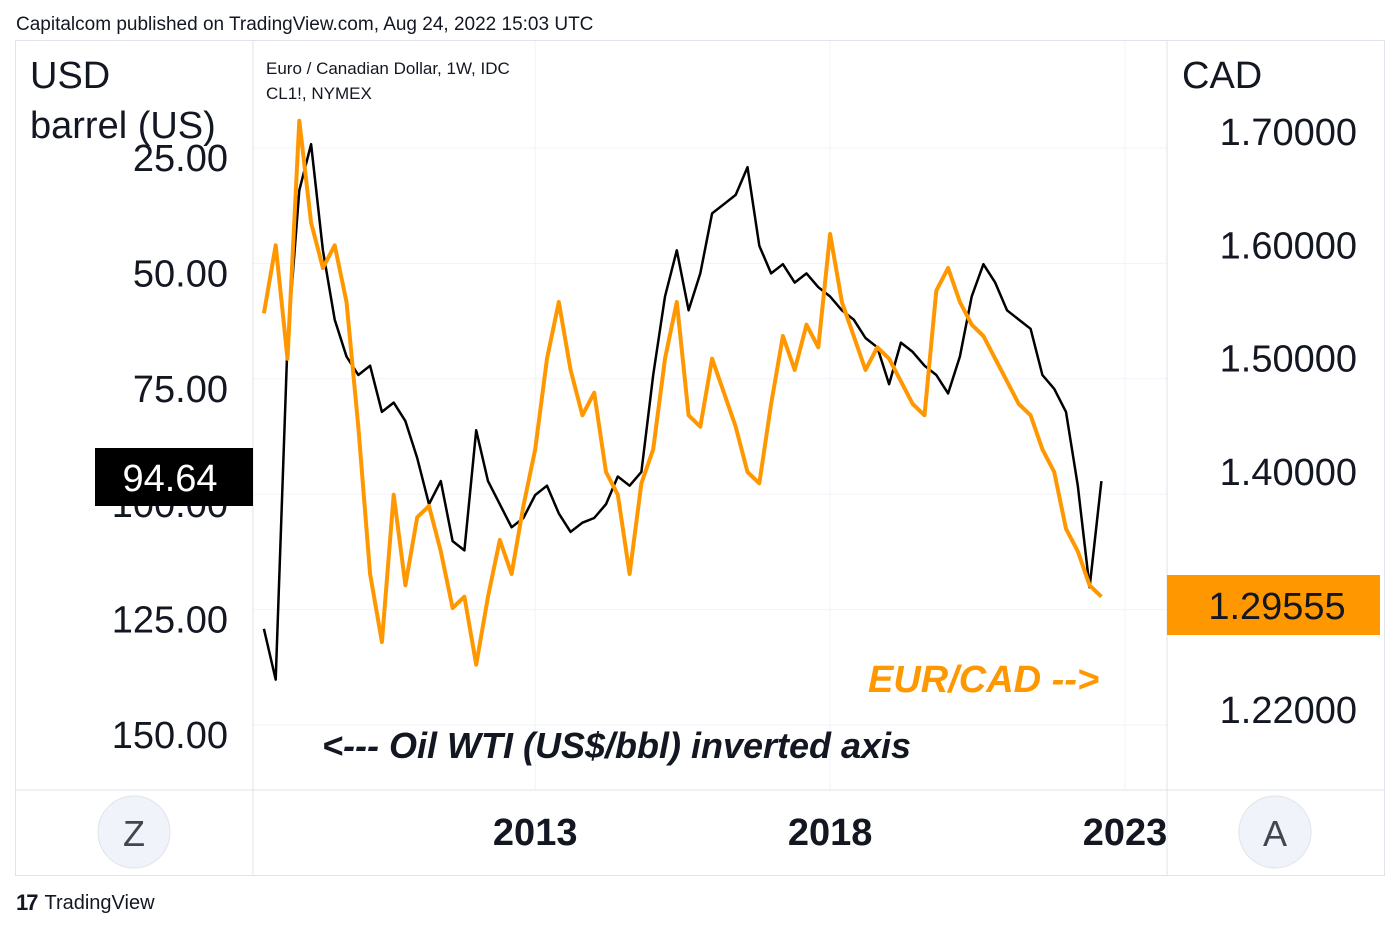  I want to click on right-axis-tick-label: 1.70000, so click(1288, 133).